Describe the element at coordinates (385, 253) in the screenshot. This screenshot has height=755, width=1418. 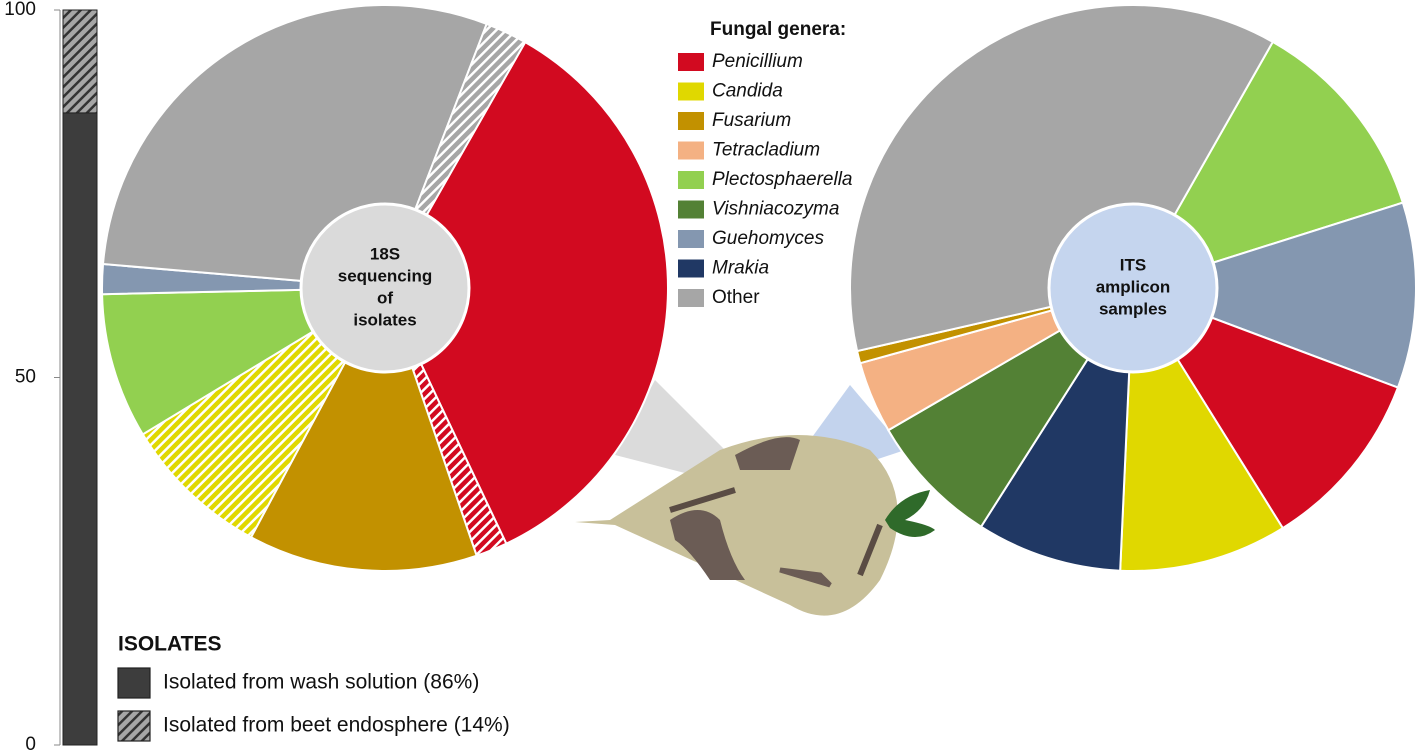
I see `center-label: 18S` at that location.